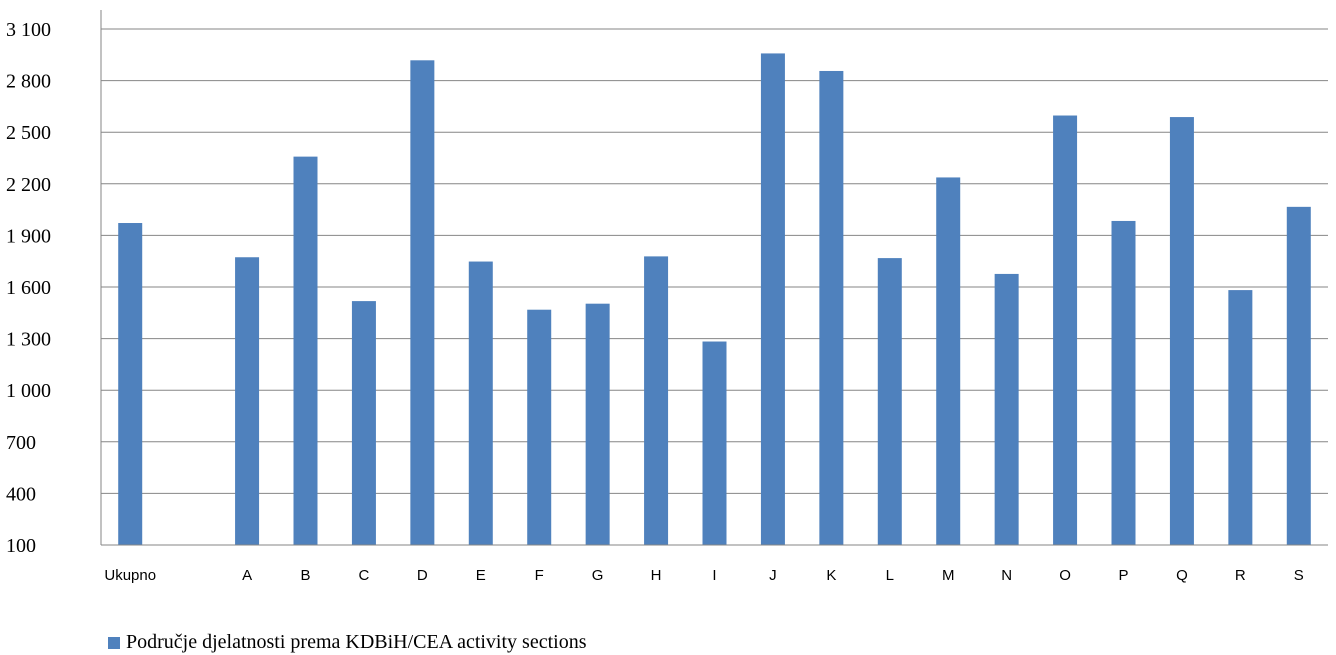 Image resolution: width=1336 pixels, height=655 pixels. Describe the element at coordinates (1299, 575) in the screenshot. I see `x-tick-label: S` at that location.